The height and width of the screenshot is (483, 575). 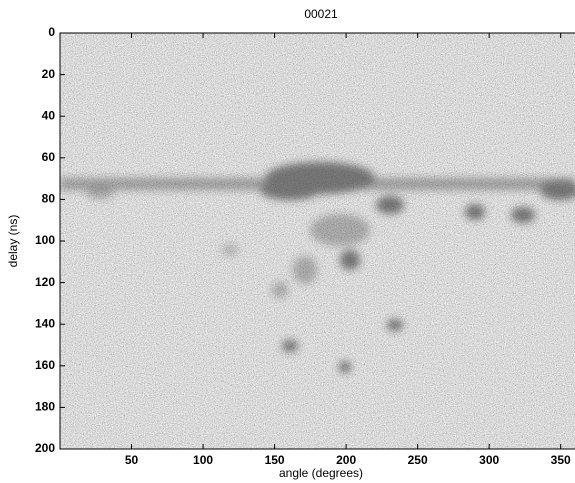 I want to click on y-tick-label: 140, so click(x=45, y=323).